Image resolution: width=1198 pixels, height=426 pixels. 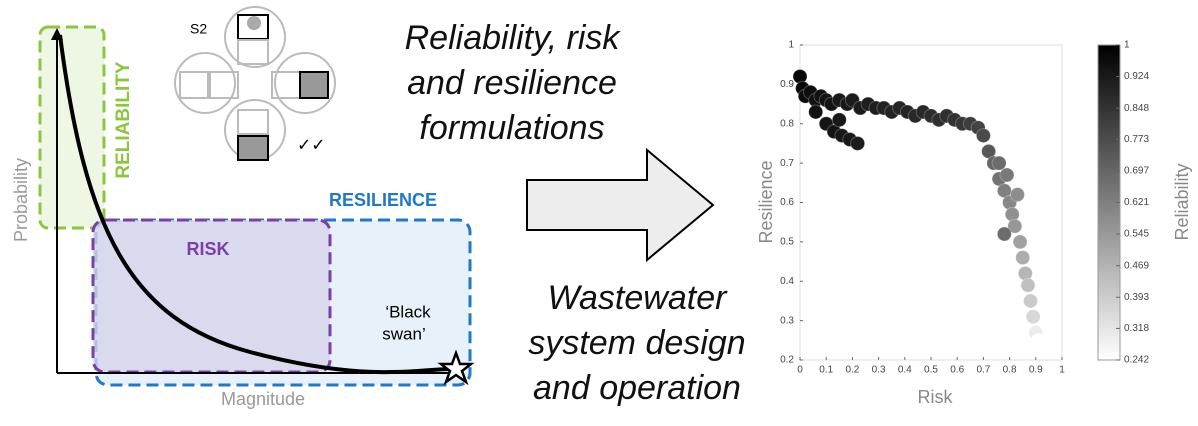 What do you see at coordinates (1136, 76) in the screenshot?
I see `colorbar-tick-label: 0.924` at bounding box center [1136, 76].